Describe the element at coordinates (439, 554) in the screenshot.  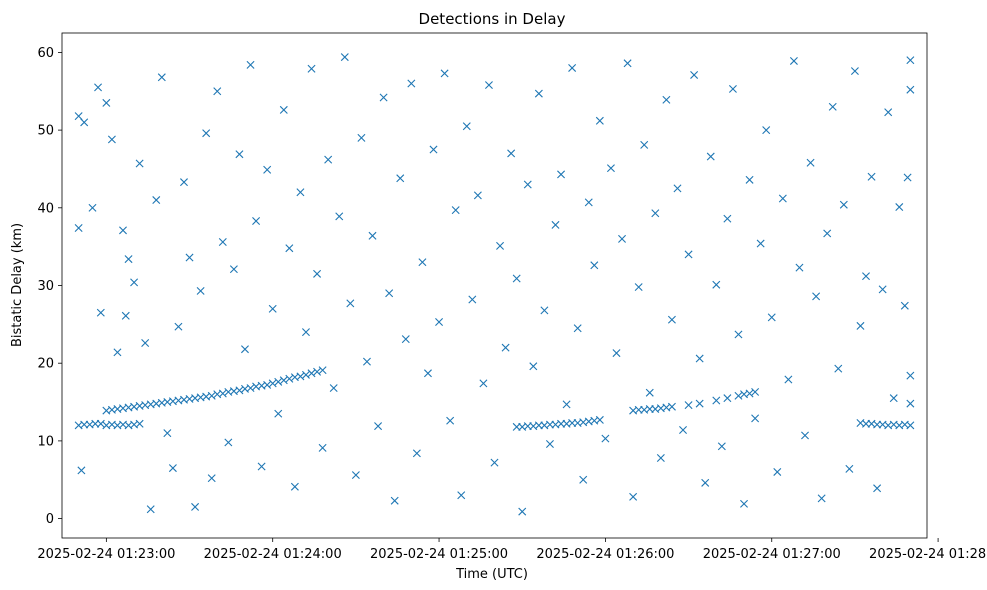
I see `x-tick-label: 2025-02-24 01:25:00` at that location.